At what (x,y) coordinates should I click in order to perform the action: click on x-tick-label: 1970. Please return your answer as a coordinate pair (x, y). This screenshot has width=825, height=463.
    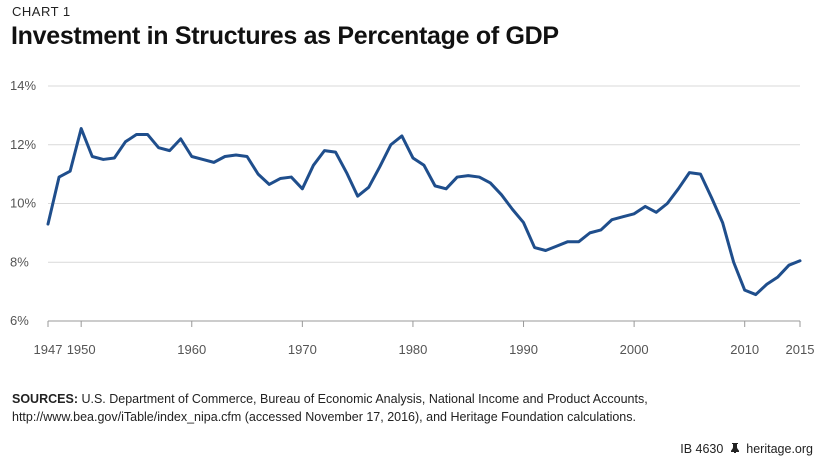
    Looking at the image, I should click on (302, 349).